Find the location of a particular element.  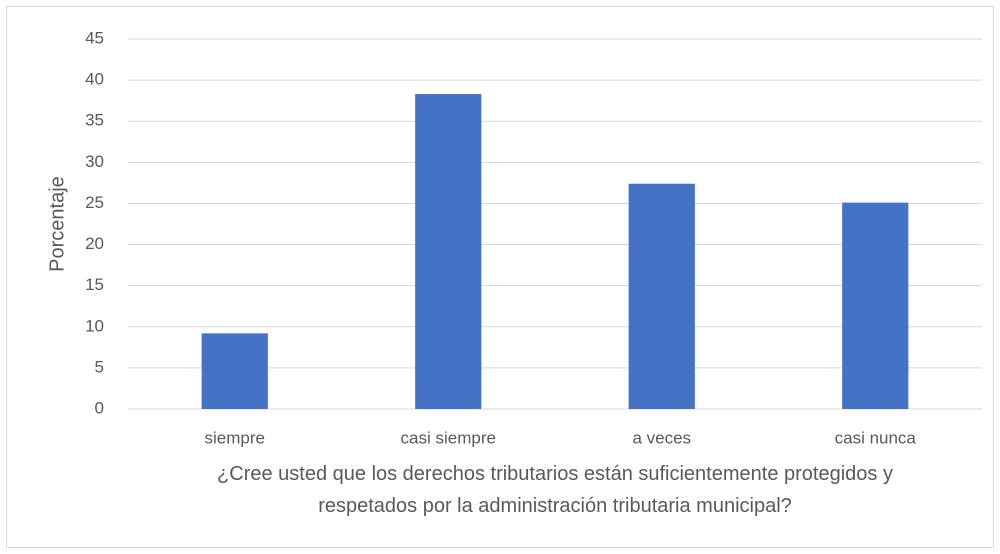

y-tick-label: 25 is located at coordinates (94, 202).